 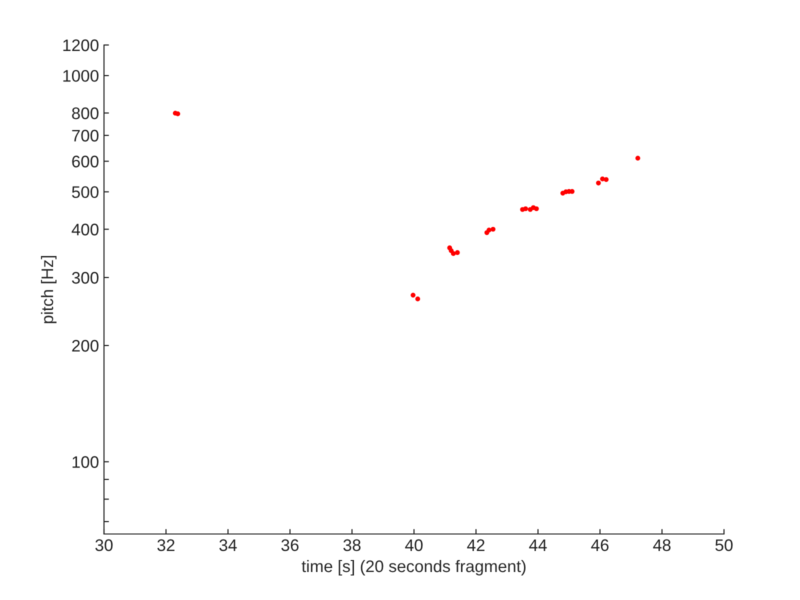 I want to click on x-tick-label: 44, so click(x=538, y=545).